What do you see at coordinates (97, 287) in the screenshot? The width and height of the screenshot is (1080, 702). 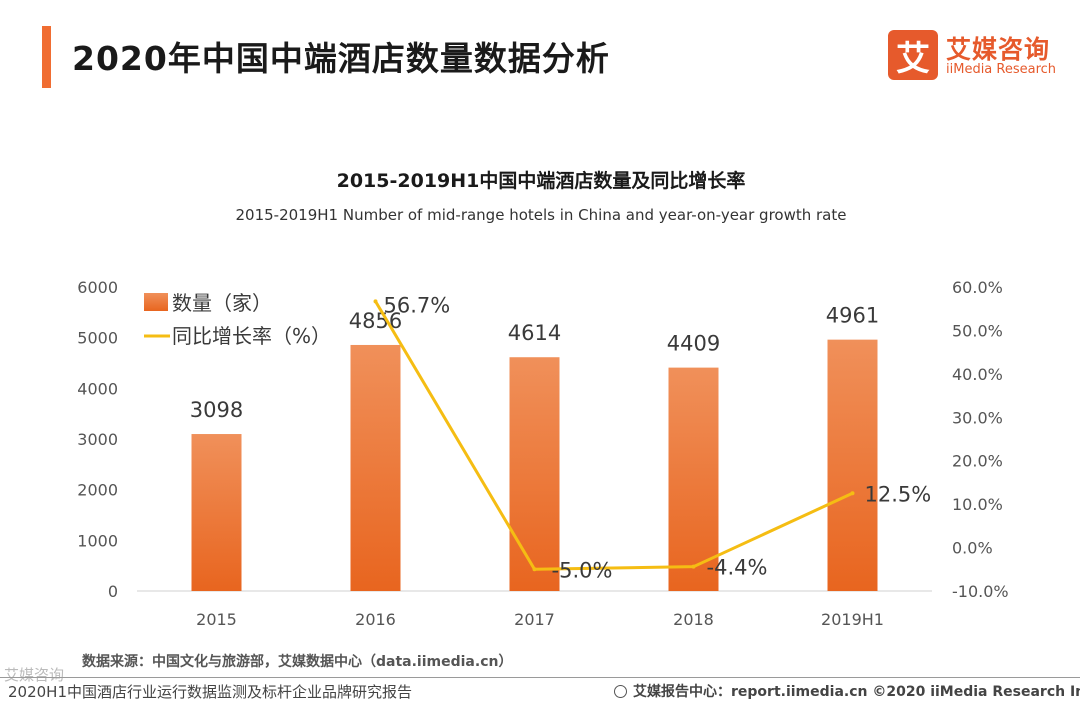 I see `left-tick-label: 6000` at bounding box center [97, 287].